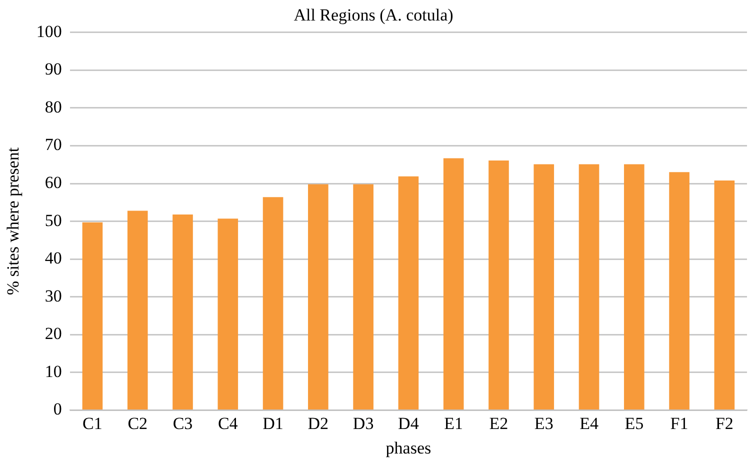  What do you see at coordinates (589, 423) in the screenshot?
I see `x-tick-label: E4` at bounding box center [589, 423].